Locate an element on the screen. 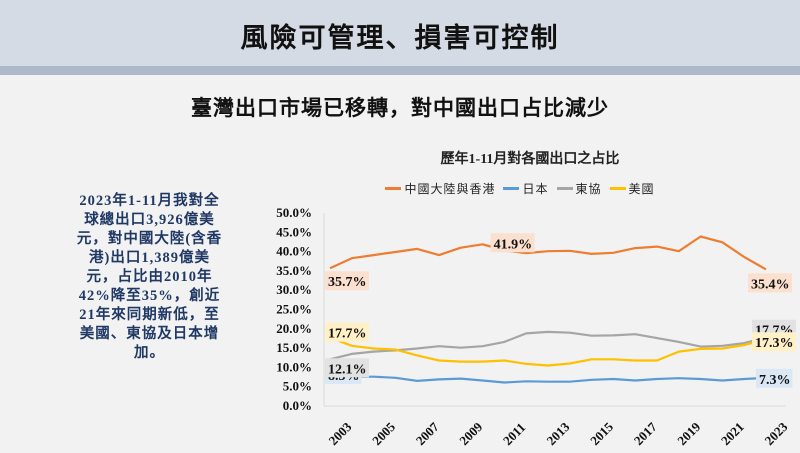 The width and height of the screenshot is (800, 453). legend-item-asean: 東協 is located at coordinates (579, 188).